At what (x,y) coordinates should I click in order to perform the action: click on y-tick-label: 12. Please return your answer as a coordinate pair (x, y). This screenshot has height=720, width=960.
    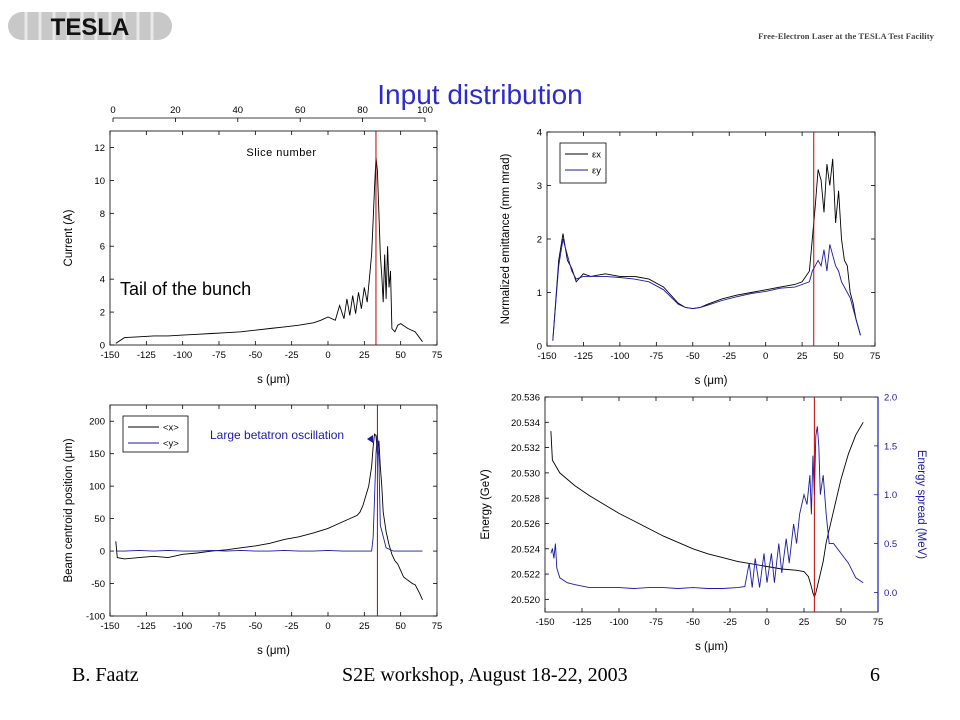
    Looking at the image, I should click on (99, 148).